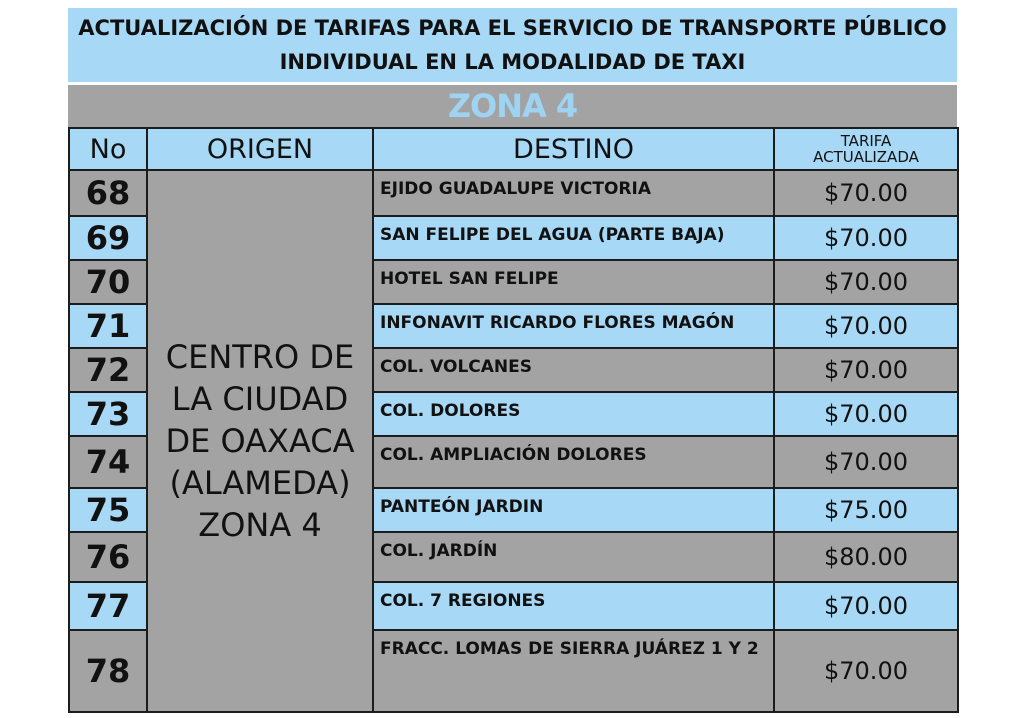 Image resolution: width=1034 pixels, height=718 pixels. I want to click on row-number: 70, so click(108, 282).